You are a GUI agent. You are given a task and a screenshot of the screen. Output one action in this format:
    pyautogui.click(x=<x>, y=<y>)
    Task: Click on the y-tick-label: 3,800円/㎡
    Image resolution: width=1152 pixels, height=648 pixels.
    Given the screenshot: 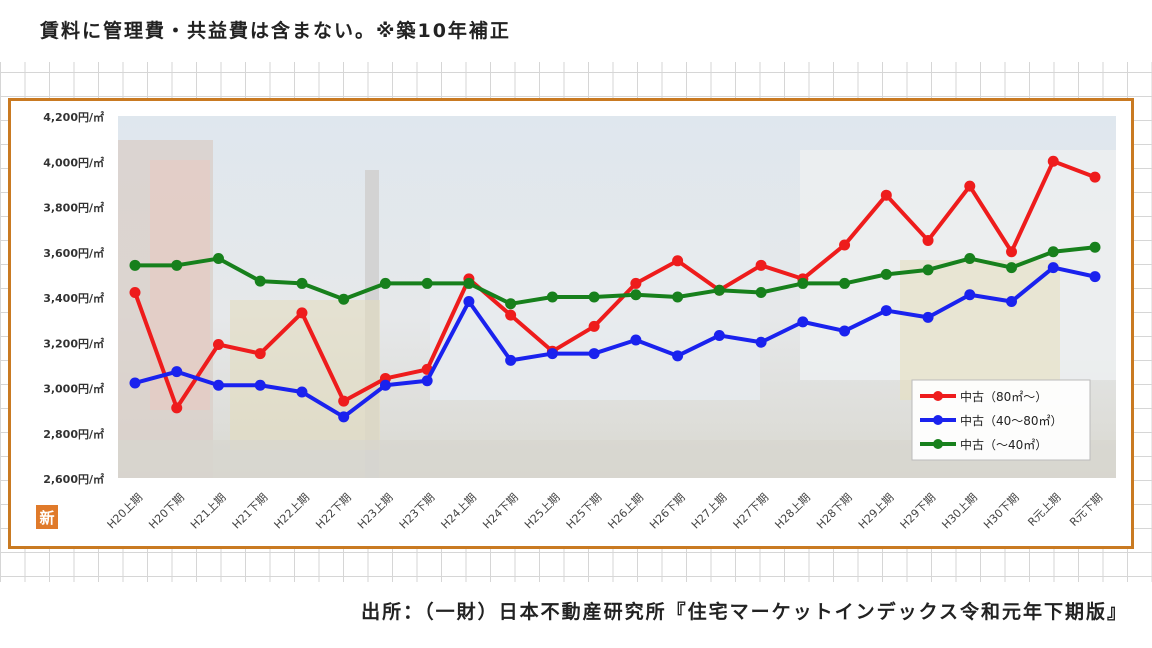 What is the action you would take?
    pyautogui.click(x=73, y=208)
    